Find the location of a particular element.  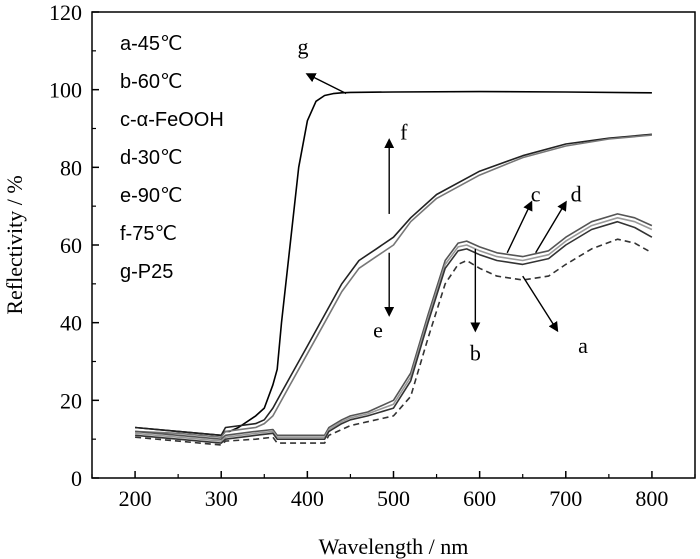

callout-label-b: b is located at coordinates (475, 353).